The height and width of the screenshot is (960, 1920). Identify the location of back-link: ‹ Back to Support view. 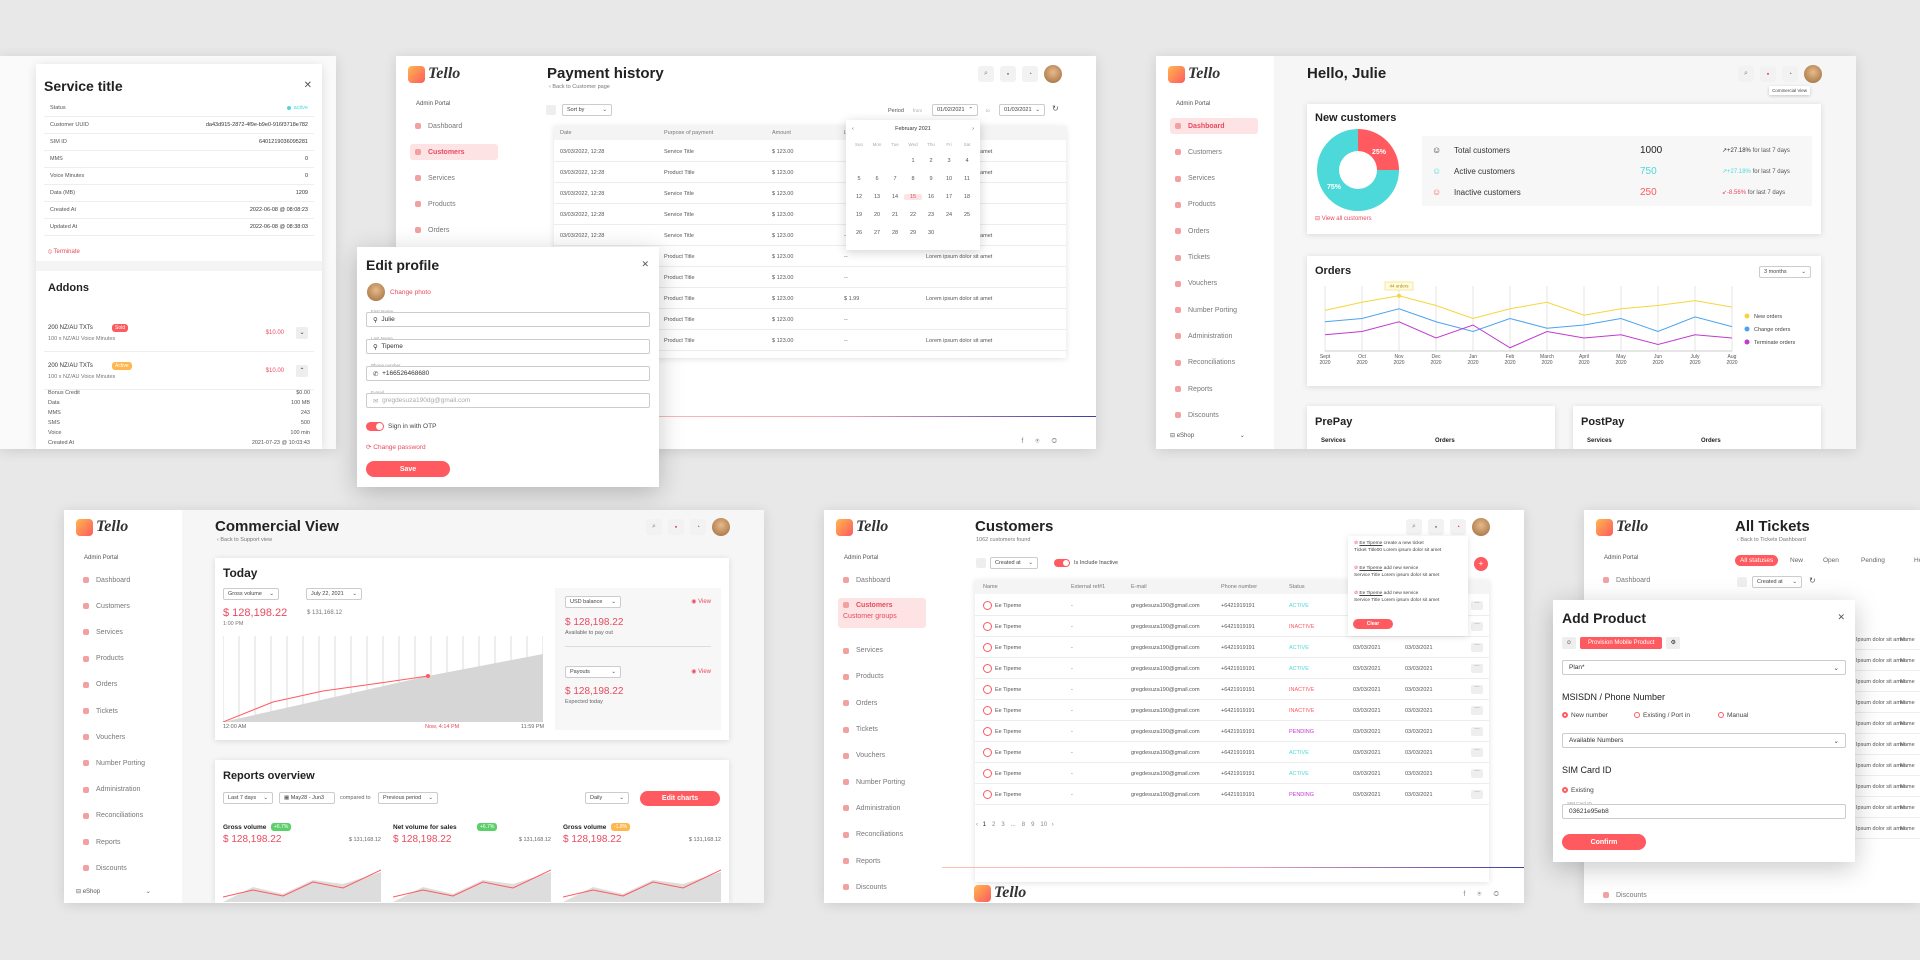
(245, 540).